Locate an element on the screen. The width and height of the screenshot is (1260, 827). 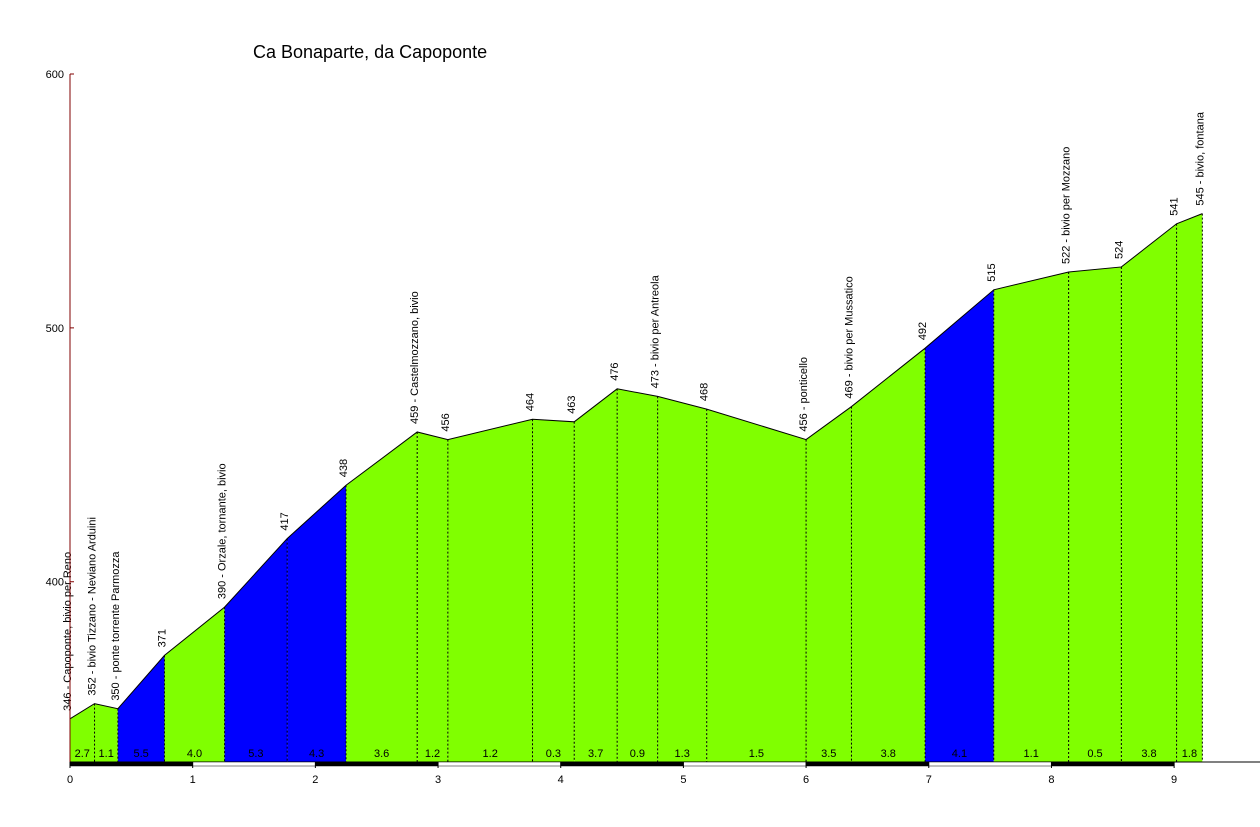
gradient-label: 0.9 is located at coordinates (637, 754).